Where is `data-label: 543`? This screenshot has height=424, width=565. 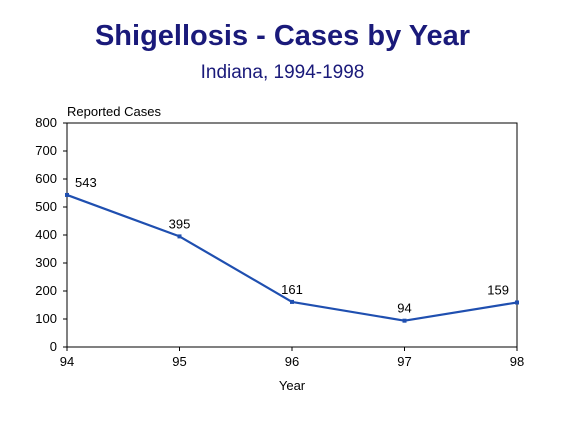 data-label: 543 is located at coordinates (86, 182).